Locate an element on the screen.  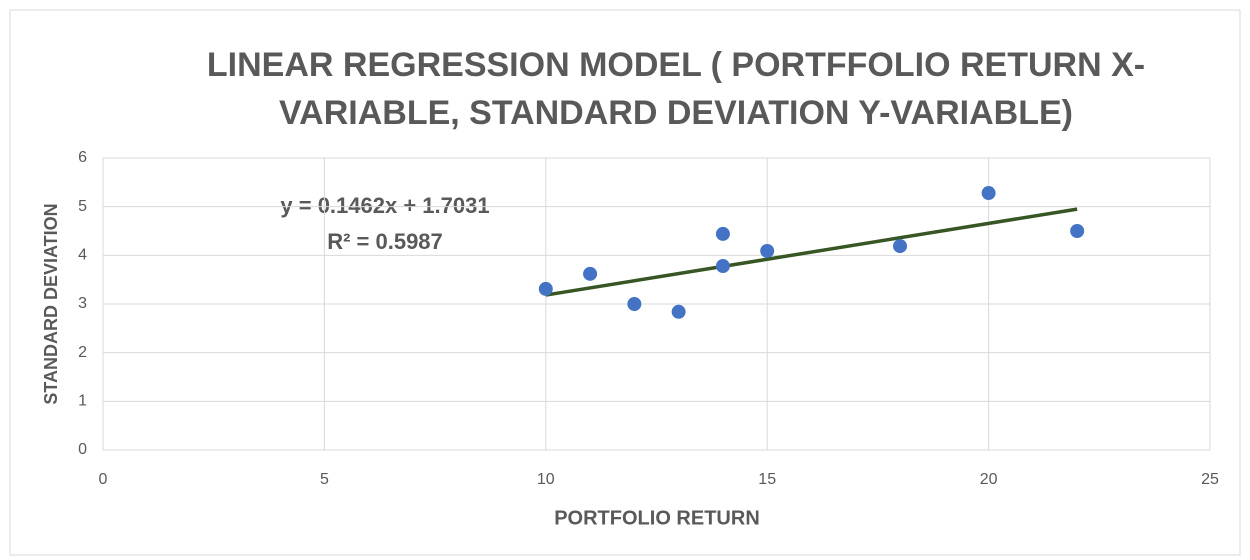
y-tick-label: 1 is located at coordinates (82, 401).